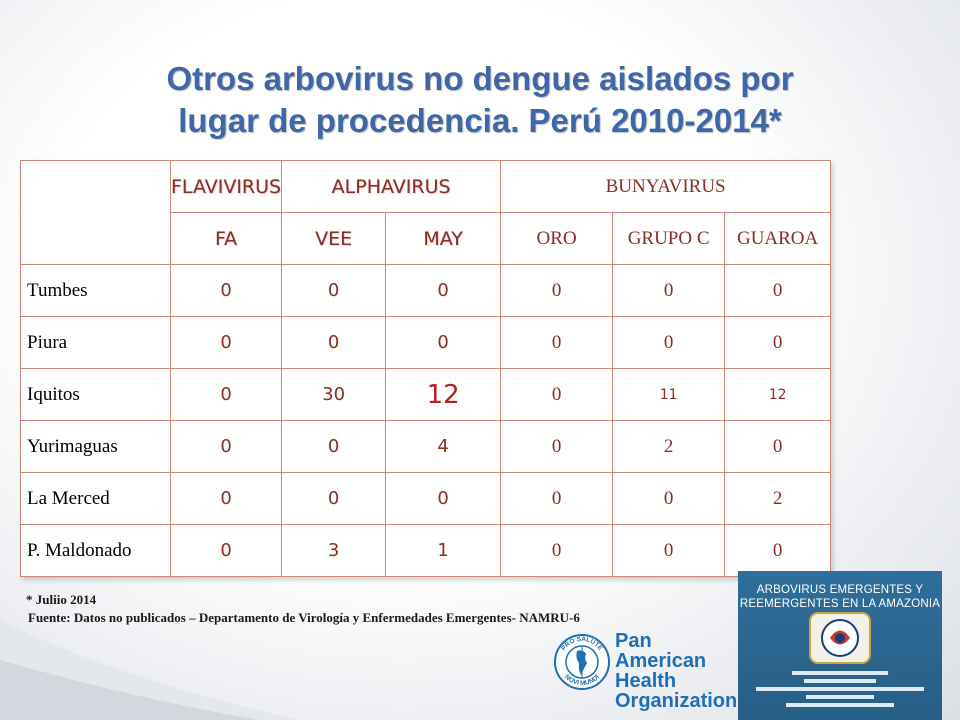 The image size is (960, 720). I want to click on col-header: MAY, so click(443, 238).